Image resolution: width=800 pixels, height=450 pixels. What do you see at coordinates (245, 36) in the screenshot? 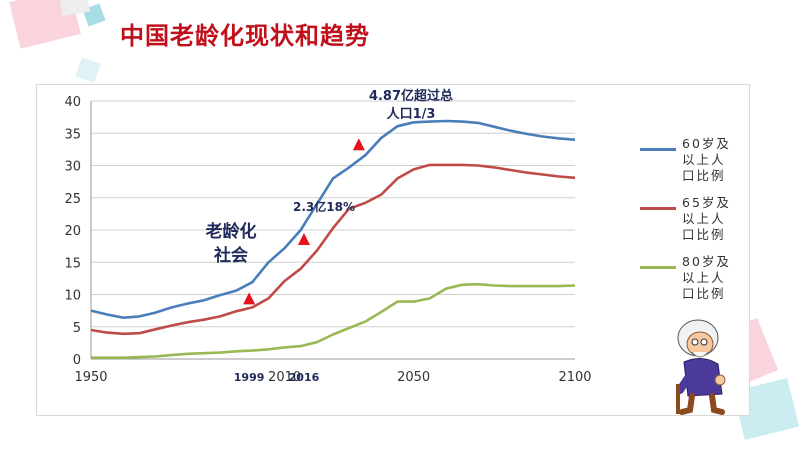
I see `page-title: 中国老龄化现状和趋势` at bounding box center [245, 36].